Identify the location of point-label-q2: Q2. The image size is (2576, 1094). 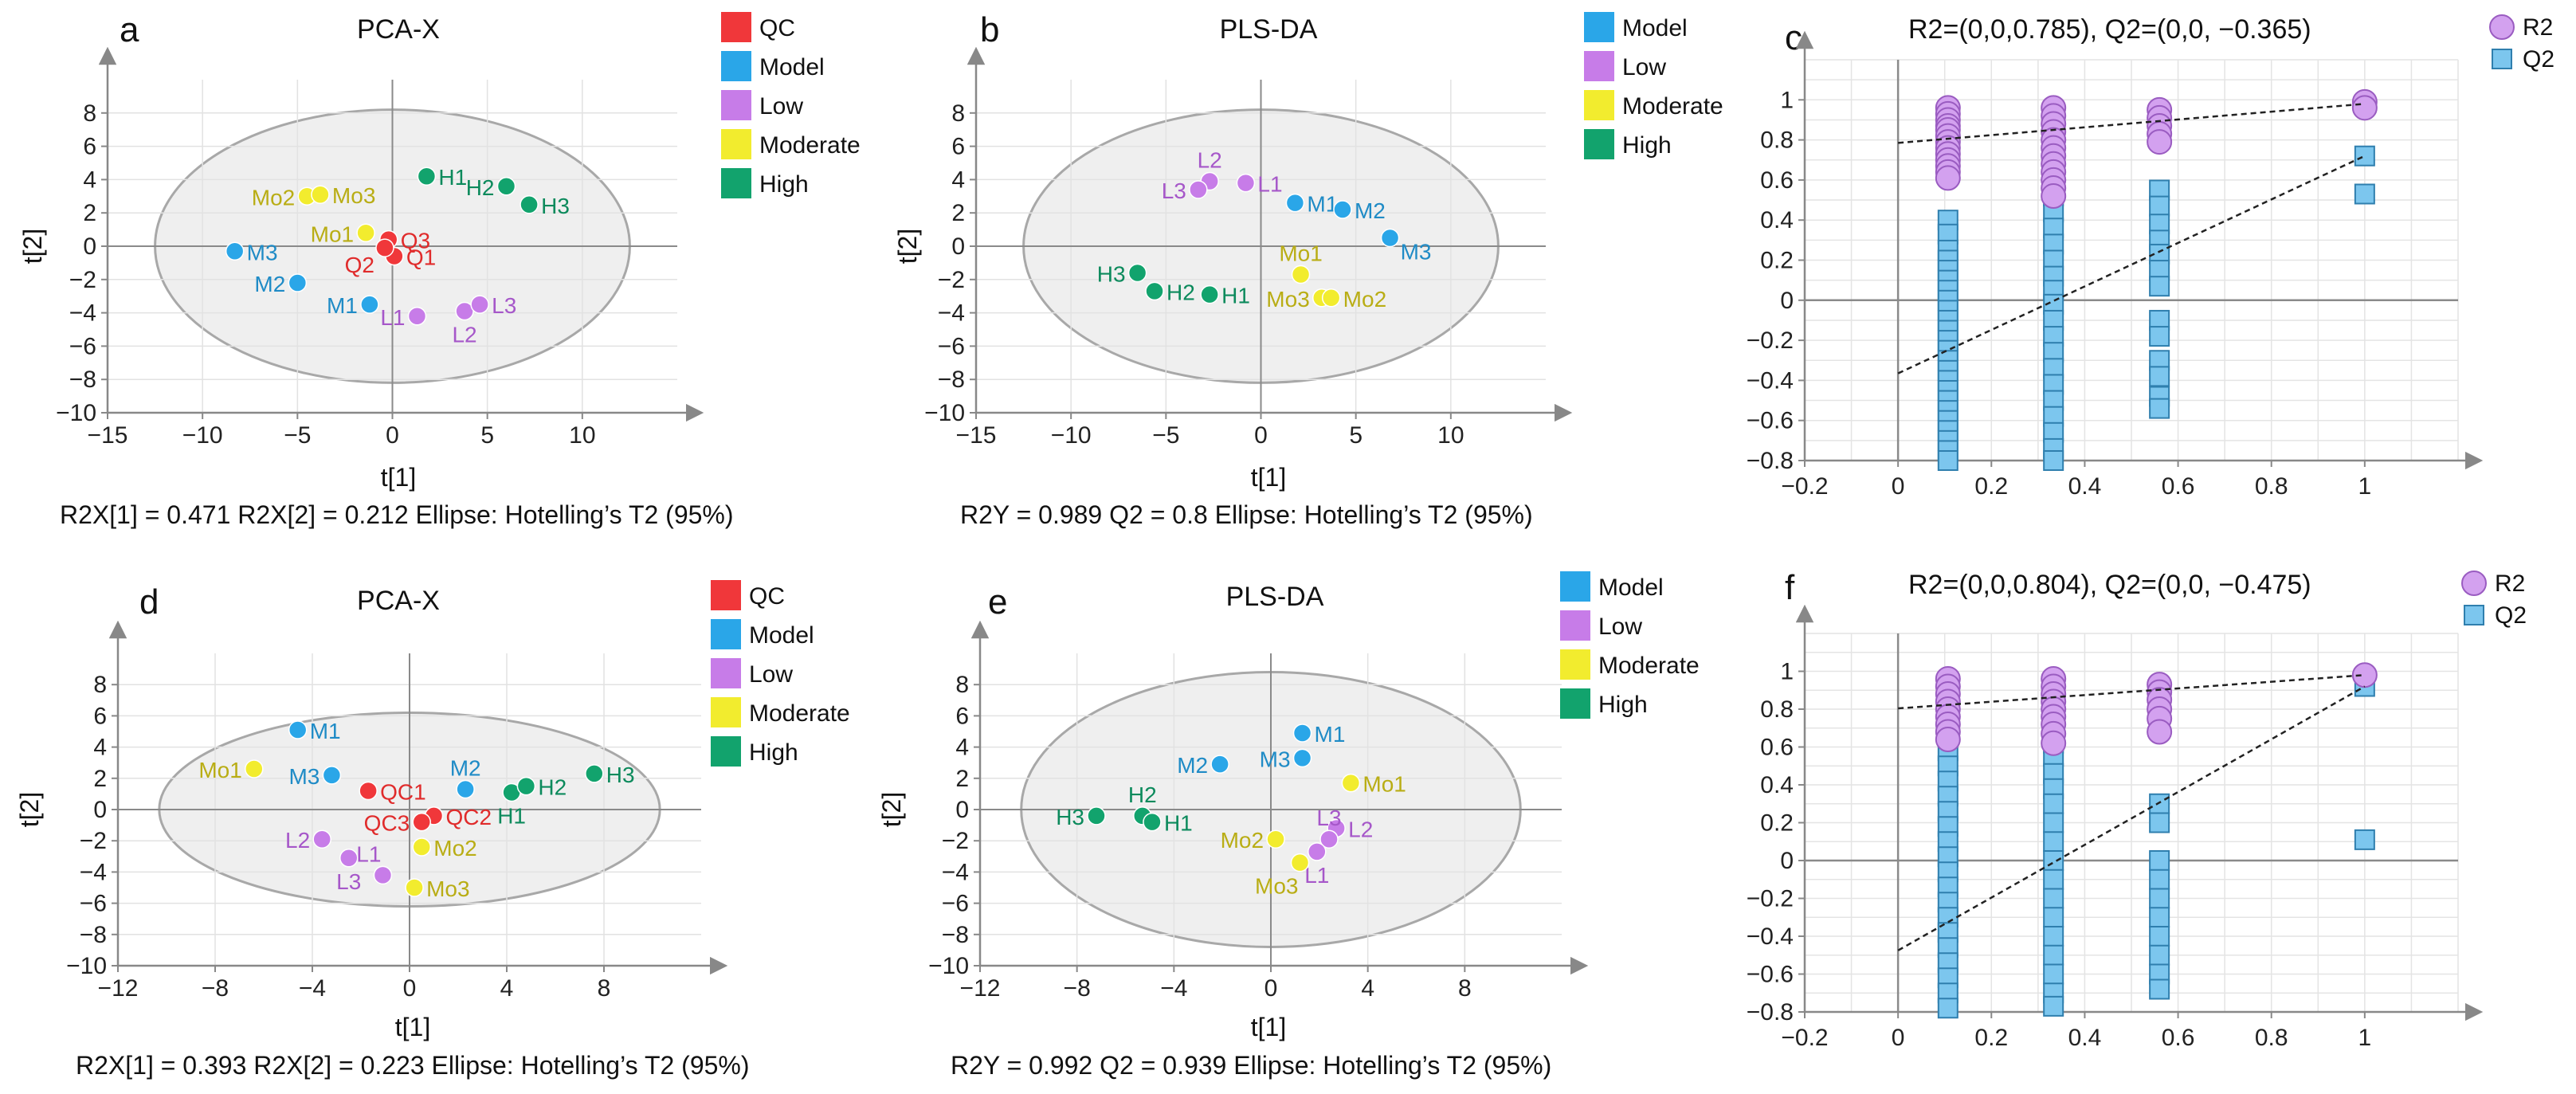
(359, 265).